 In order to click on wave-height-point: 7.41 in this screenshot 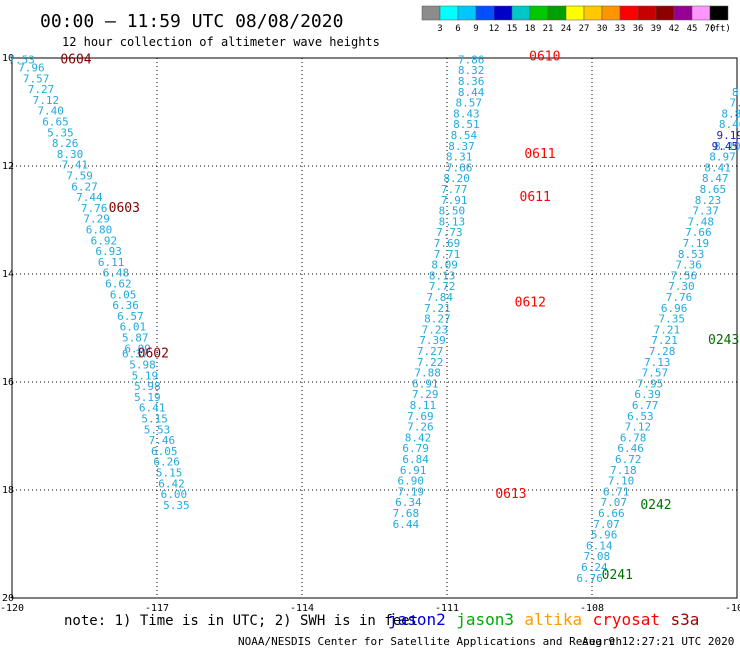, I will do `click(75, 165)`.